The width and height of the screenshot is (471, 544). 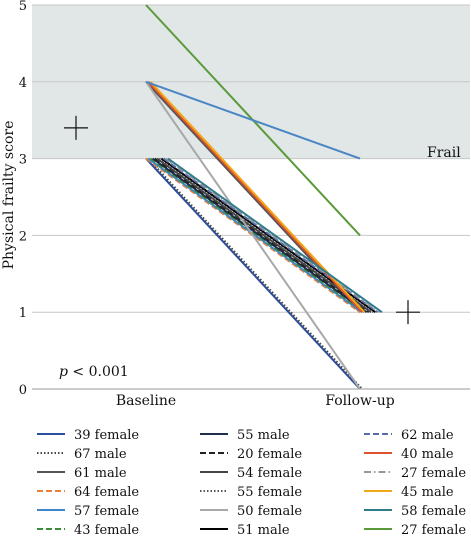 I want to click on y-tick-label-0: 0, so click(x=23, y=390).